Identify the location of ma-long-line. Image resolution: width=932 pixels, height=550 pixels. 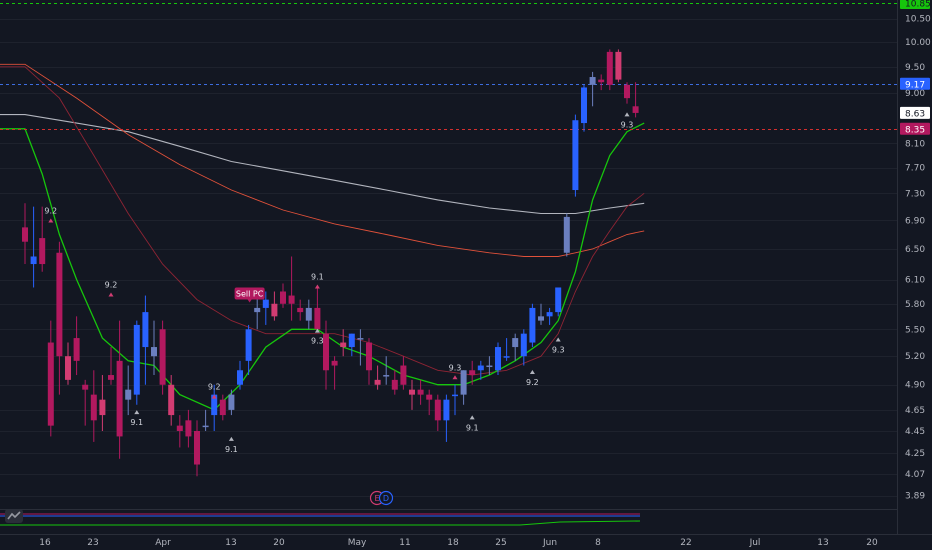
(322, 164).